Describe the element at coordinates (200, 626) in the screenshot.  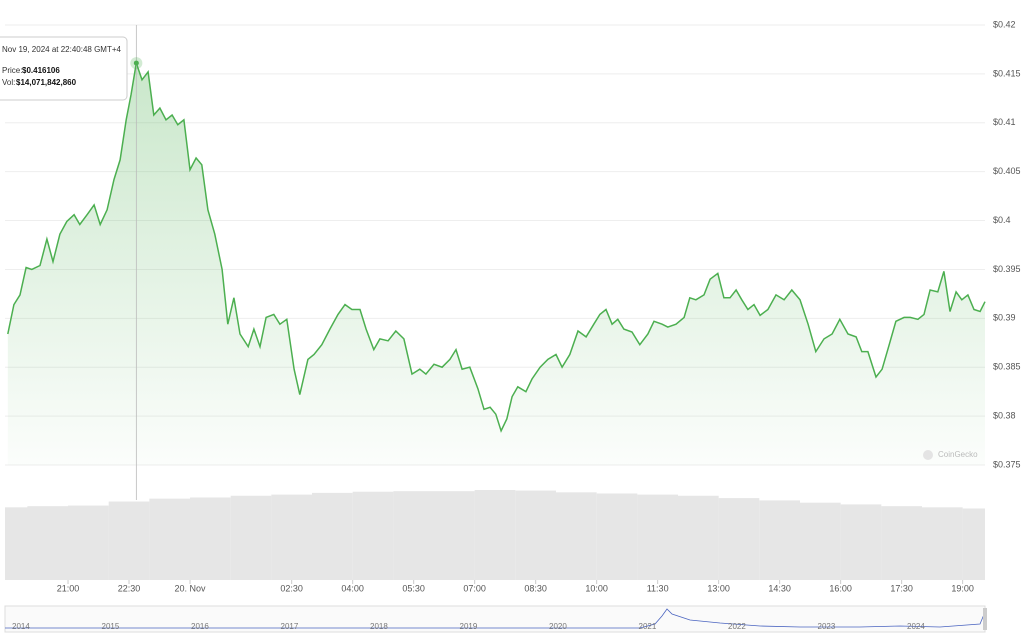
I see `navigator-year: 2016` at that location.